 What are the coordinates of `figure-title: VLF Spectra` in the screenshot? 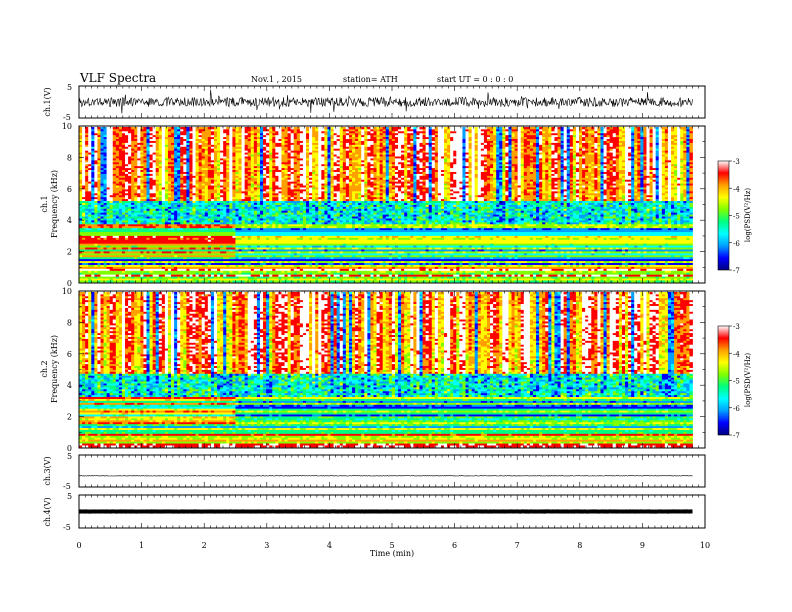 It's located at (117, 78).